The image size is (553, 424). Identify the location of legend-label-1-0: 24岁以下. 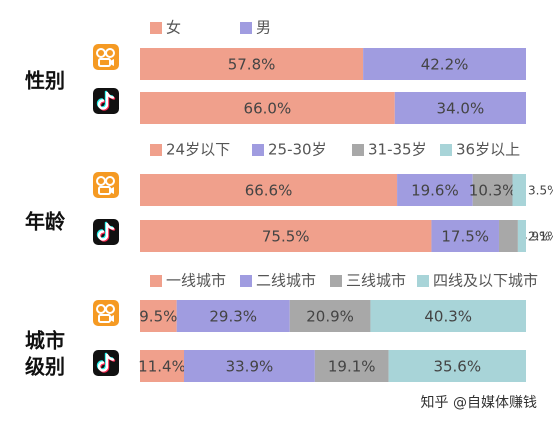
(198, 150).